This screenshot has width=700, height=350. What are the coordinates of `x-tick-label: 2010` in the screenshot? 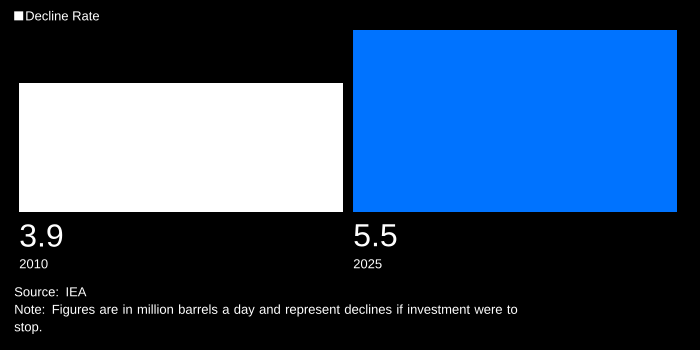 It's located at (34, 263).